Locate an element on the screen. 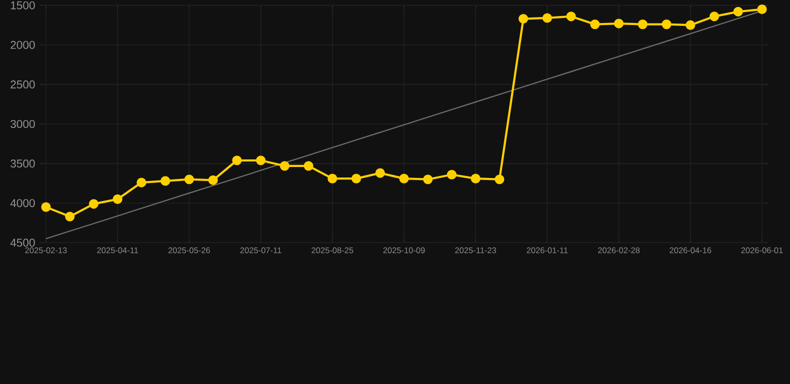 The image size is (790, 384). y-tick-label: 3000 is located at coordinates (22, 124).